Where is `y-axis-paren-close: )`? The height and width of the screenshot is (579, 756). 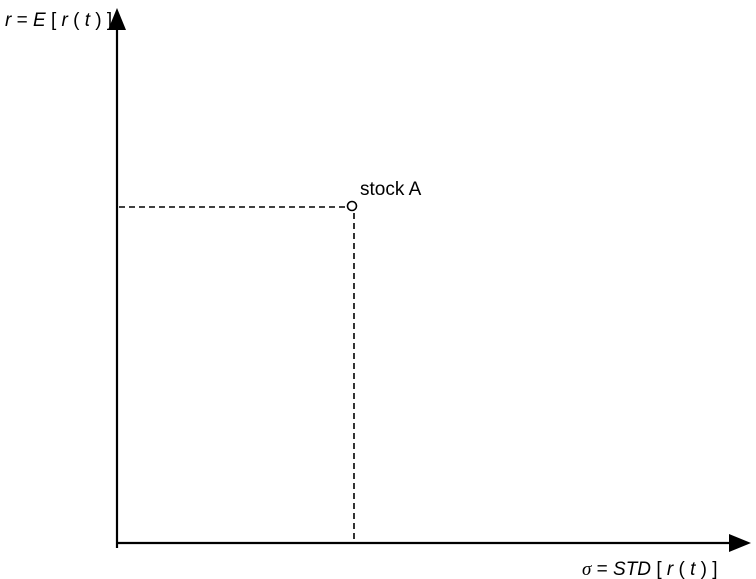 y-axis-paren-close: ) is located at coordinates (98, 20).